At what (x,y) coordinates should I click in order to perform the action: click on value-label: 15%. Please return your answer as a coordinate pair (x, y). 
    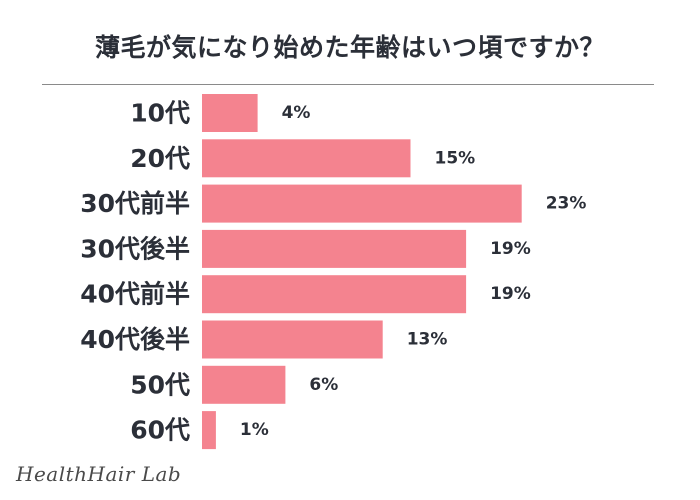
    Looking at the image, I should click on (455, 158).